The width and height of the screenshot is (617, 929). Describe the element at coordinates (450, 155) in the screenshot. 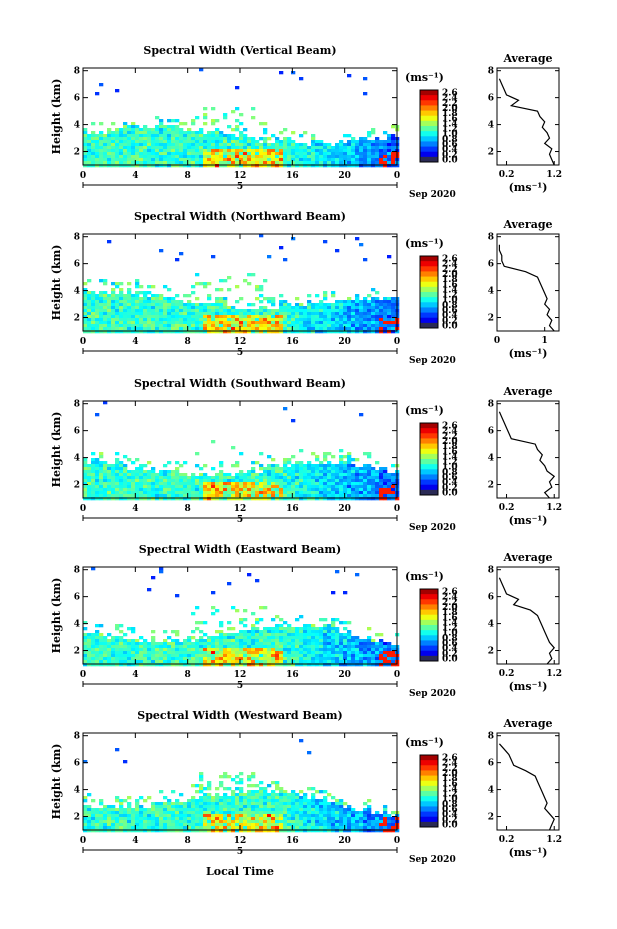

I see `colorbar-tick-label: 0.2` at that location.